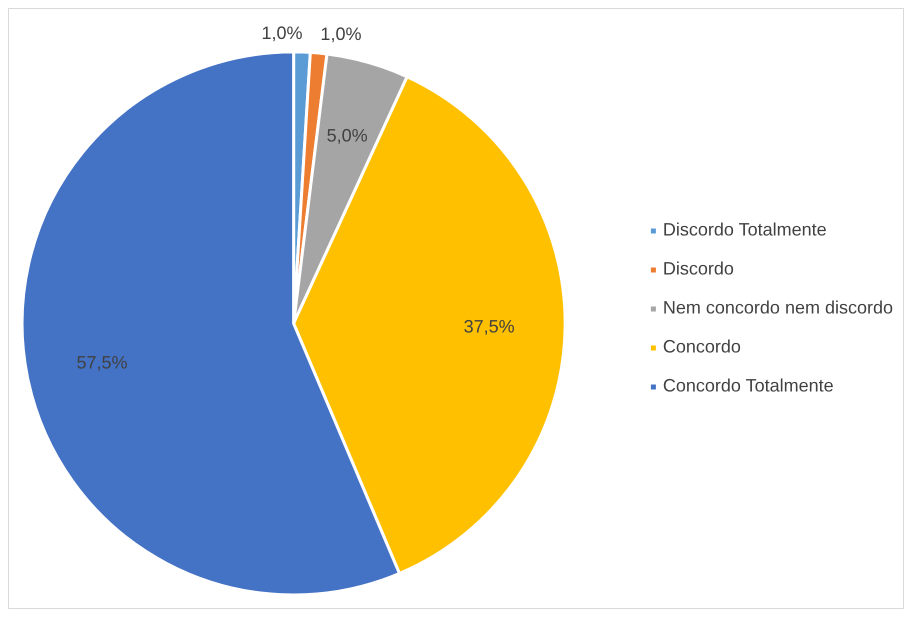  What do you see at coordinates (748, 386) in the screenshot?
I see `legend-label: Concordo Totalmente` at bounding box center [748, 386].